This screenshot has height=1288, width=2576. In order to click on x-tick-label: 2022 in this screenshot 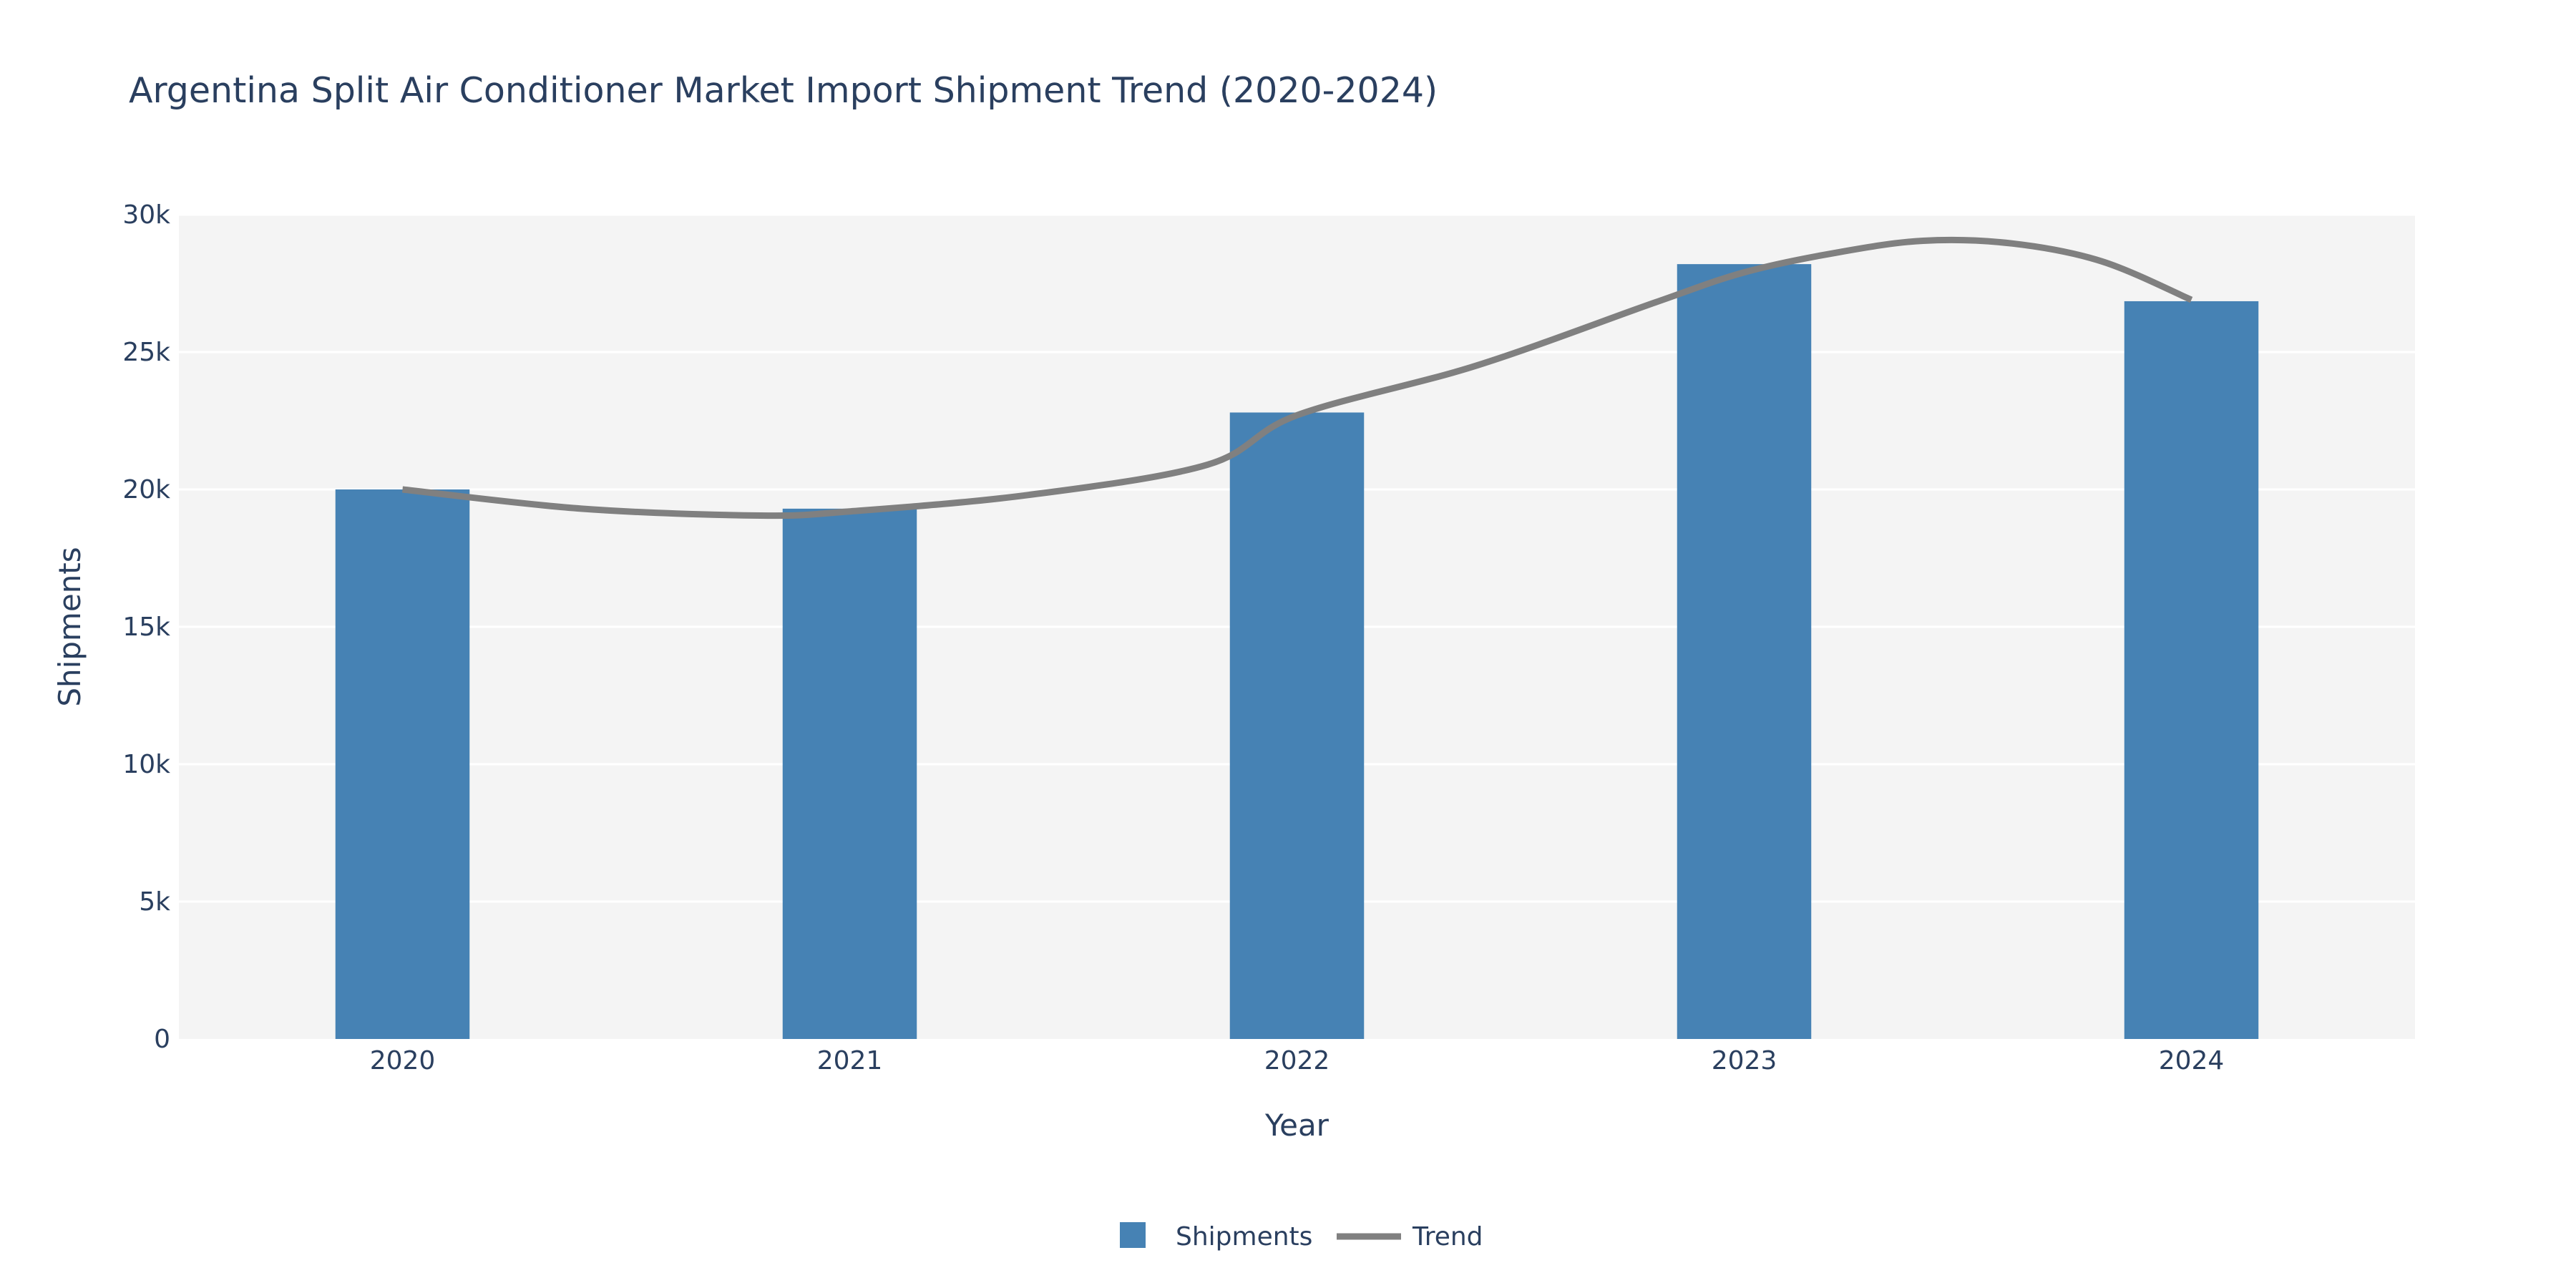, I will do `click(1297, 1060)`.